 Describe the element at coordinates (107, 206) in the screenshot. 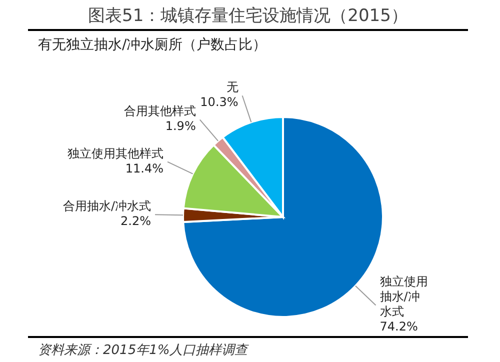

I see `slice-label: 合用抽水/冲水式` at that location.